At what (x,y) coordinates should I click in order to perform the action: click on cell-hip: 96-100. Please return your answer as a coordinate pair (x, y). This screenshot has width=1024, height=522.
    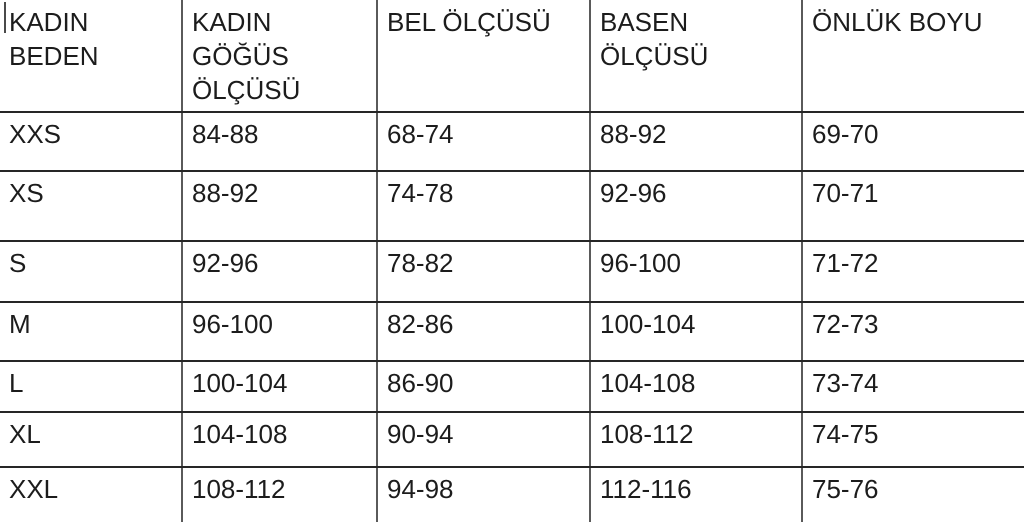
    Looking at the image, I should click on (696, 272).